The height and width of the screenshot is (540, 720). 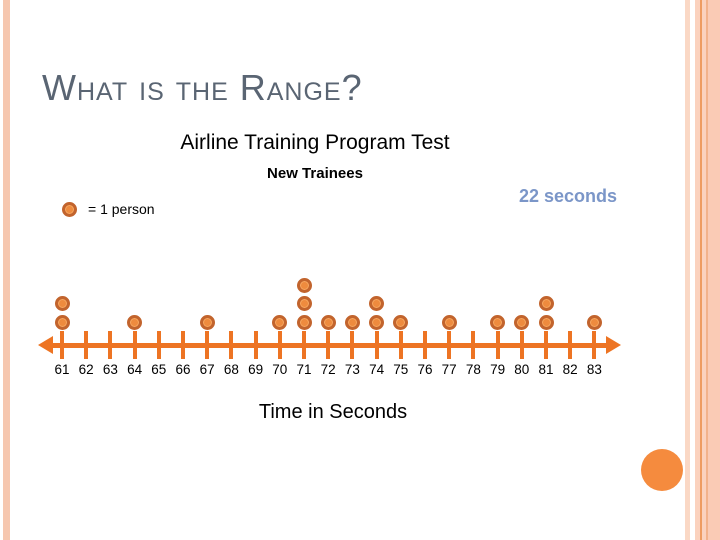 What do you see at coordinates (401, 369) in the screenshot?
I see `axis-tick-label-75: 75` at bounding box center [401, 369].